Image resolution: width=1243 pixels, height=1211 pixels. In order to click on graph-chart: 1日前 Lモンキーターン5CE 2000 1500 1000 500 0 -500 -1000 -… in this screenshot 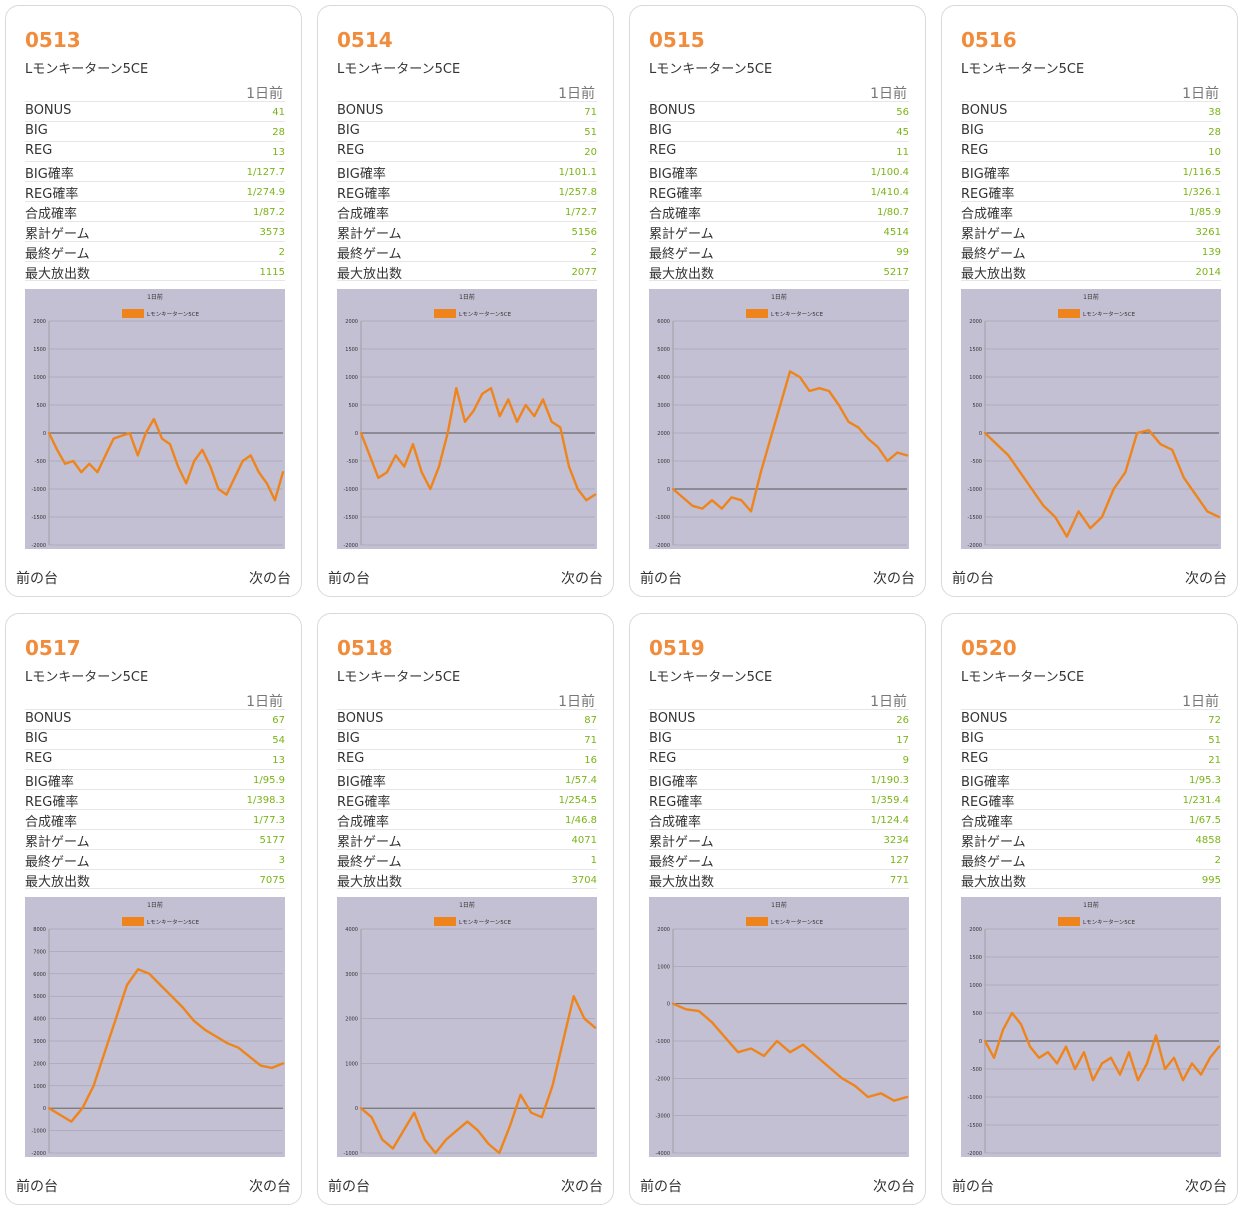, I will do `click(155, 419)`.